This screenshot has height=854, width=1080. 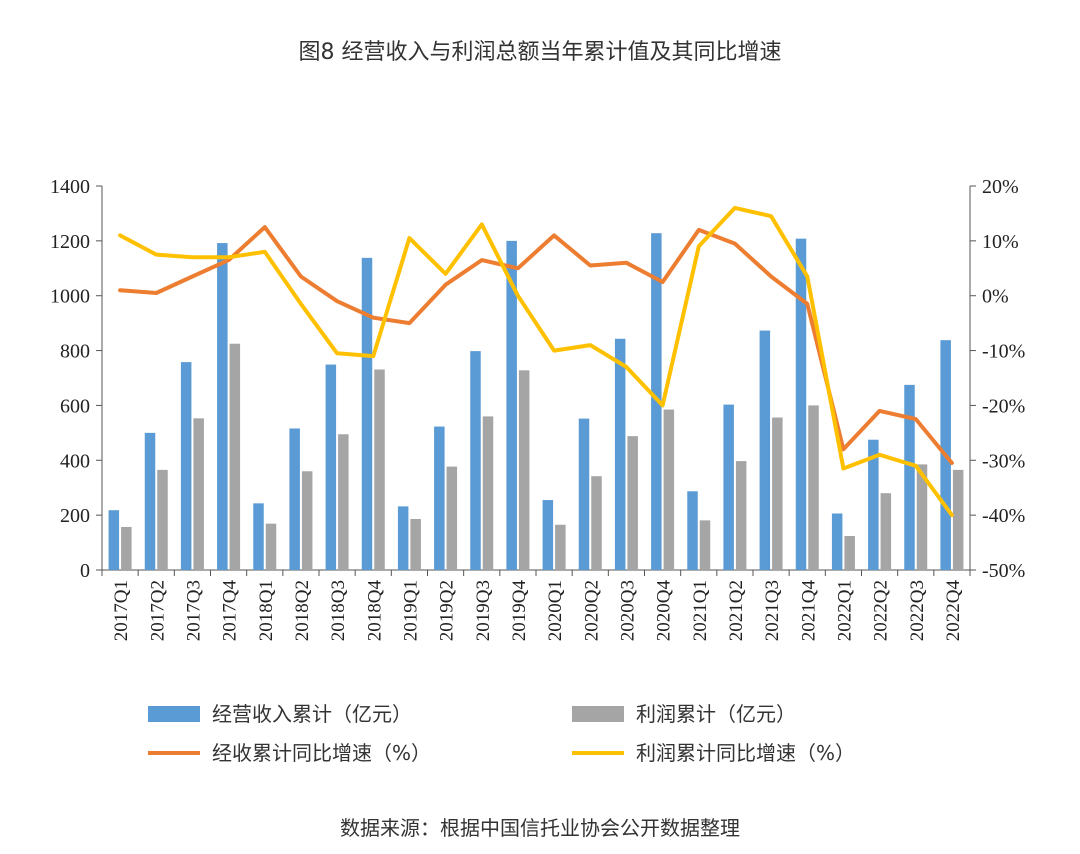 What do you see at coordinates (917, 610) in the screenshot?
I see `x-category-label: 2022Q3` at bounding box center [917, 610].